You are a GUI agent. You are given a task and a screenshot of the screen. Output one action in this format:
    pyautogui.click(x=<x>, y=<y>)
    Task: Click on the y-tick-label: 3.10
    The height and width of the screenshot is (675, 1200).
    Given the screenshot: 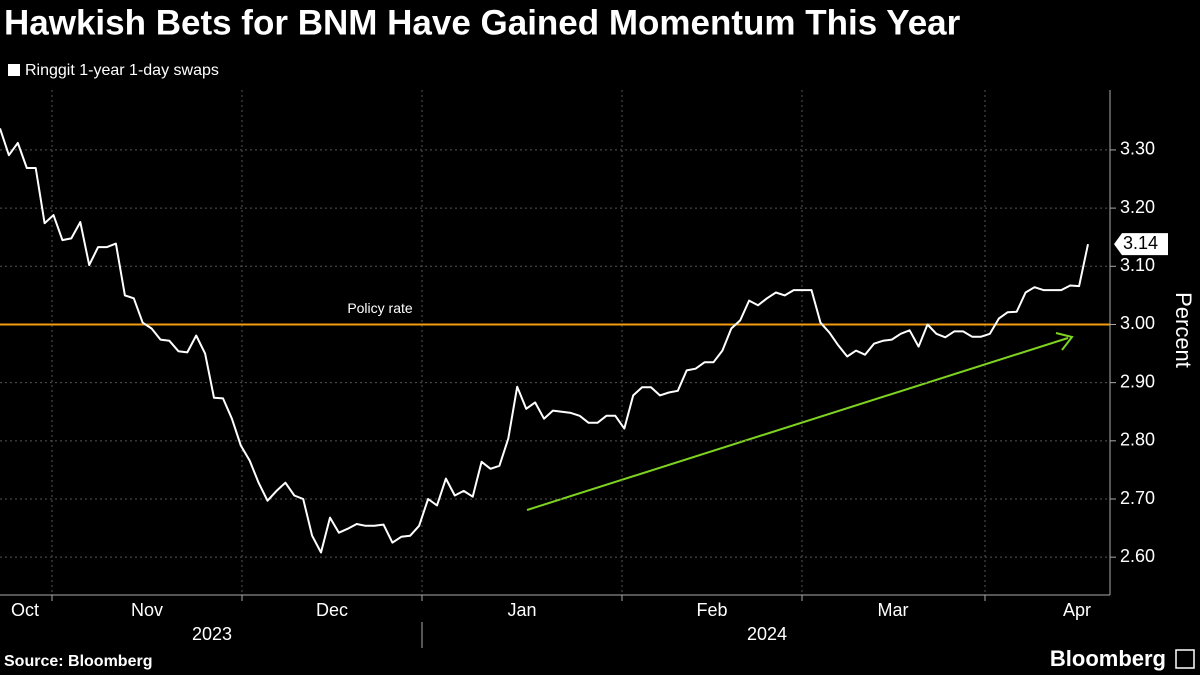 What is the action you would take?
    pyautogui.click(x=1137, y=265)
    